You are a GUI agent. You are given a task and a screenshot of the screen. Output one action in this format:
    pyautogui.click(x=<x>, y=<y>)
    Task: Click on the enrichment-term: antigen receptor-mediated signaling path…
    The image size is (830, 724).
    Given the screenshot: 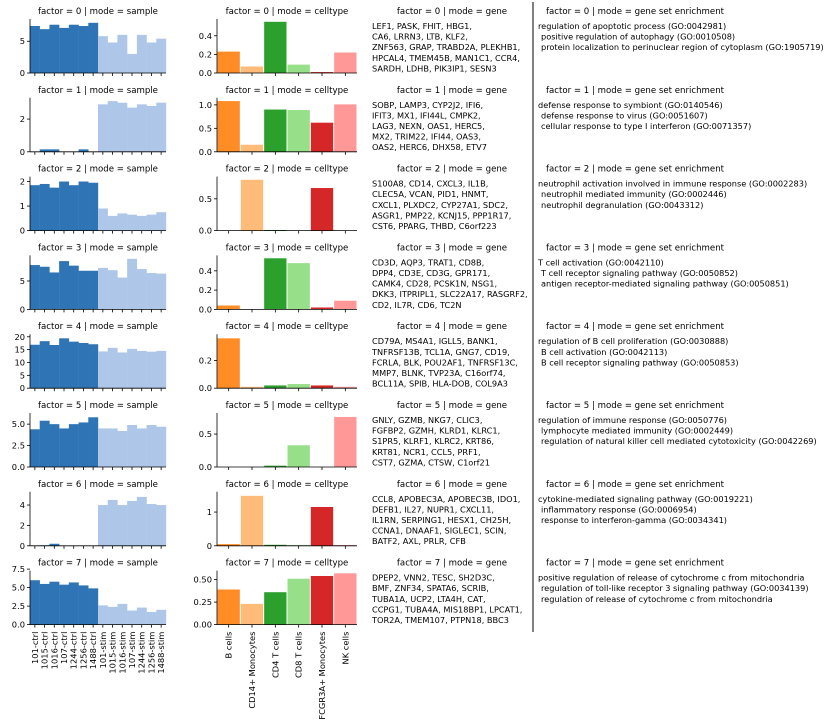 What is the action you would take?
    pyautogui.click(x=665, y=284)
    